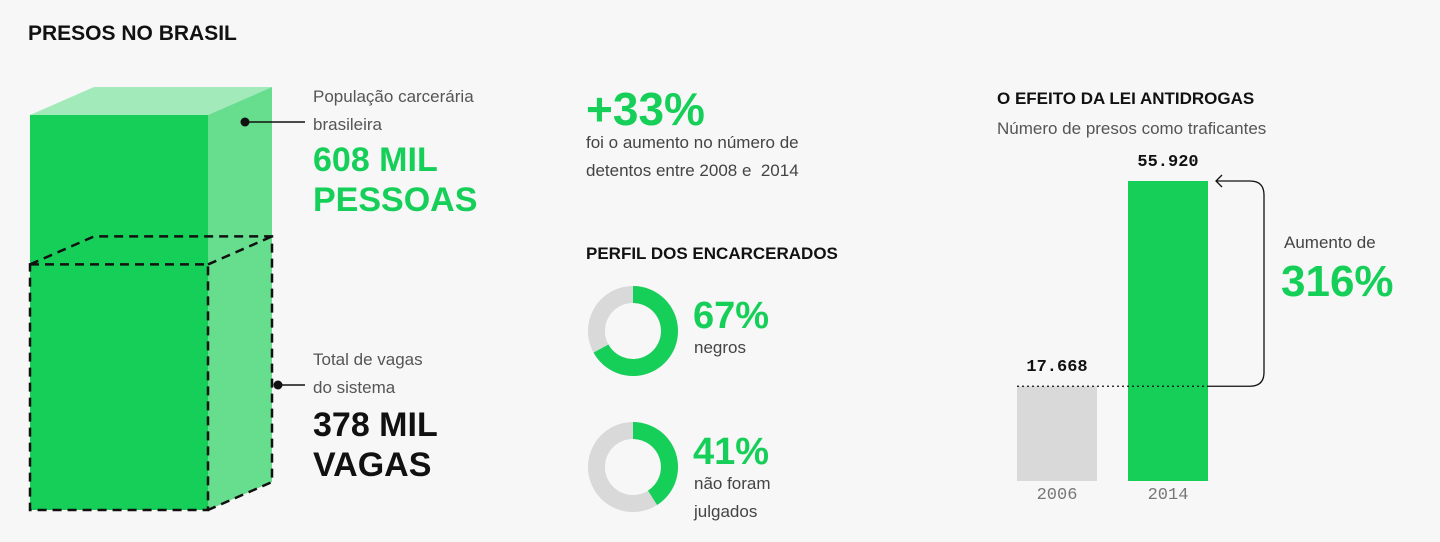 The image size is (1440, 542). I want to click on value-label: 17.668, so click(1057, 368).